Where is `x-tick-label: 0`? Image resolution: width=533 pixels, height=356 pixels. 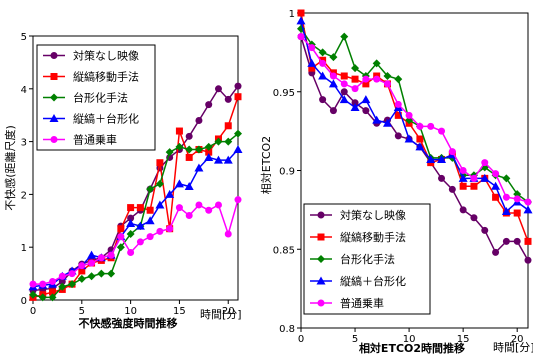
x-tick-label: 0 is located at coordinates (33, 311).